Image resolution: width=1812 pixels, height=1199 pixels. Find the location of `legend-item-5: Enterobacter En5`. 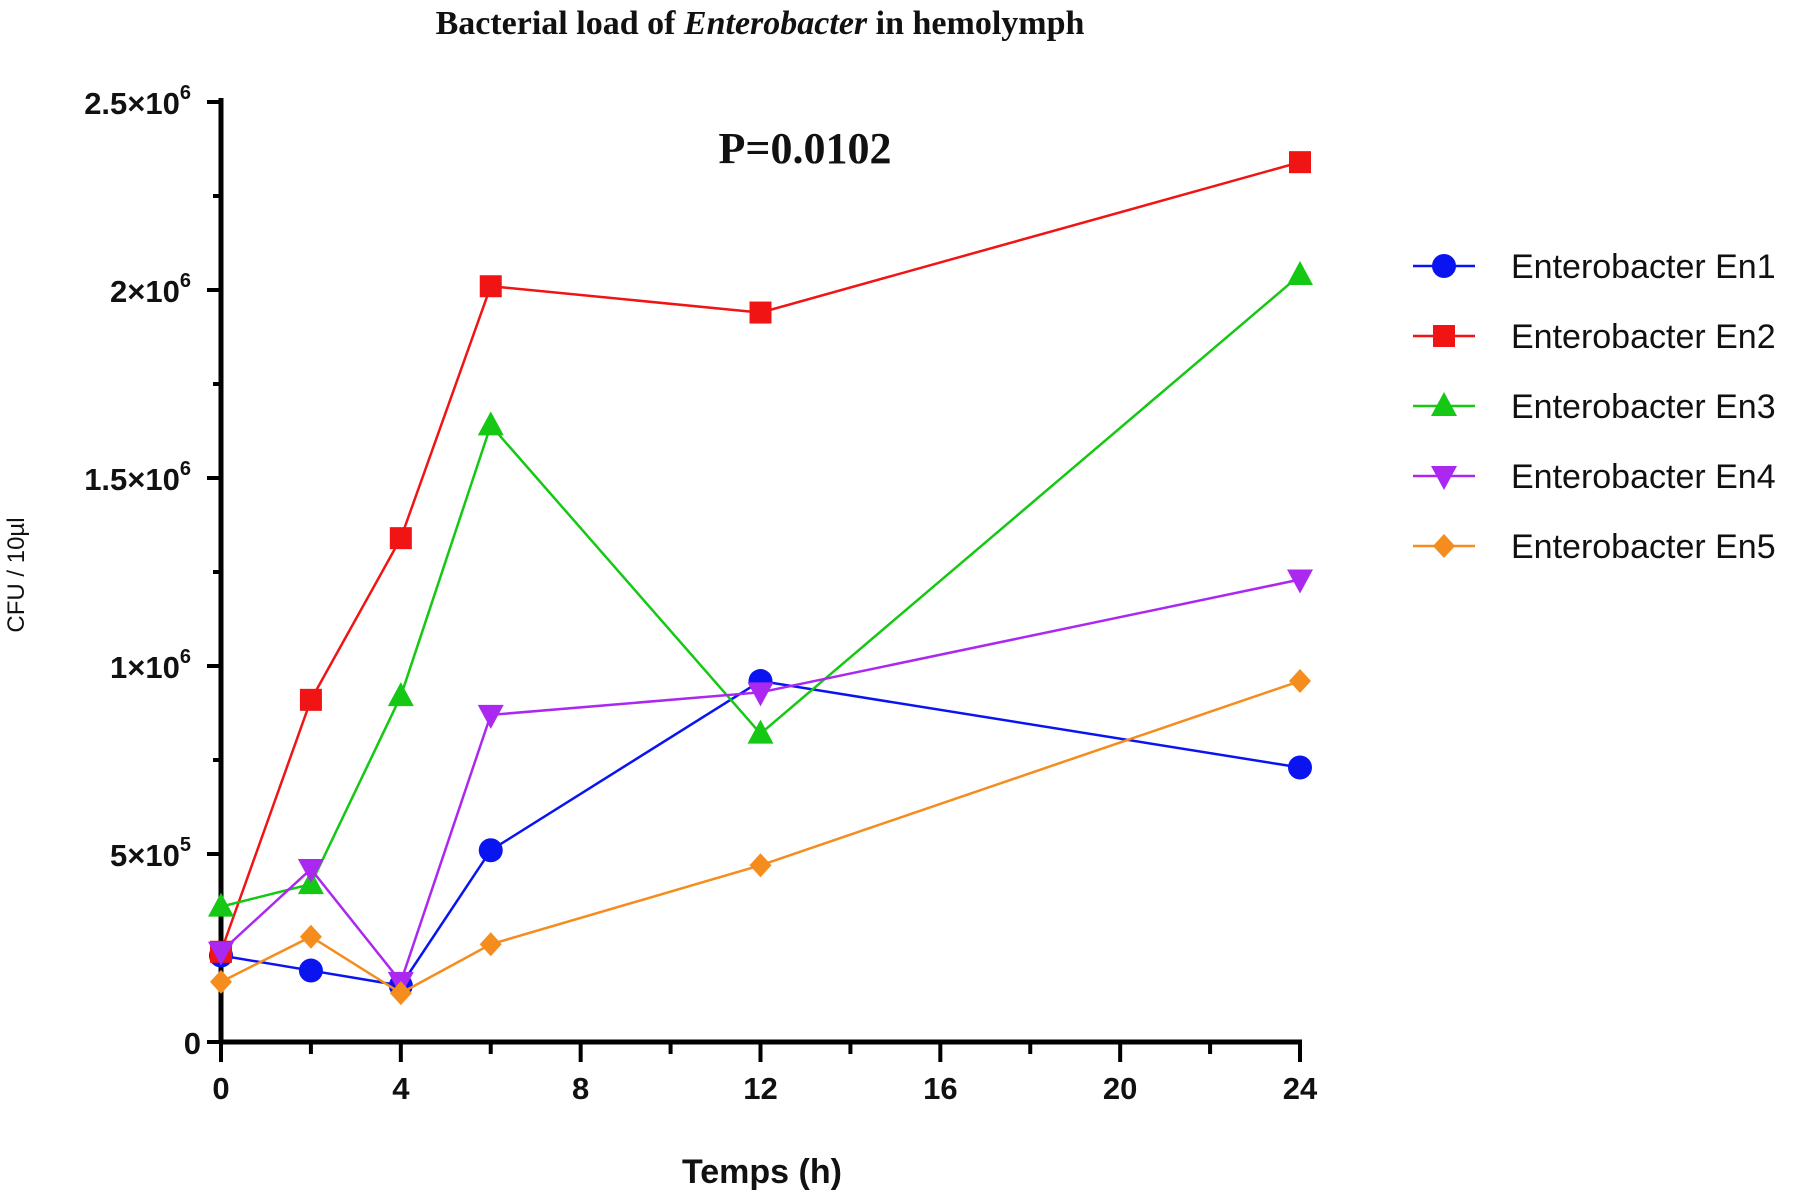

legend-item-5: Enterobacter En5 is located at coordinates (1594, 547).